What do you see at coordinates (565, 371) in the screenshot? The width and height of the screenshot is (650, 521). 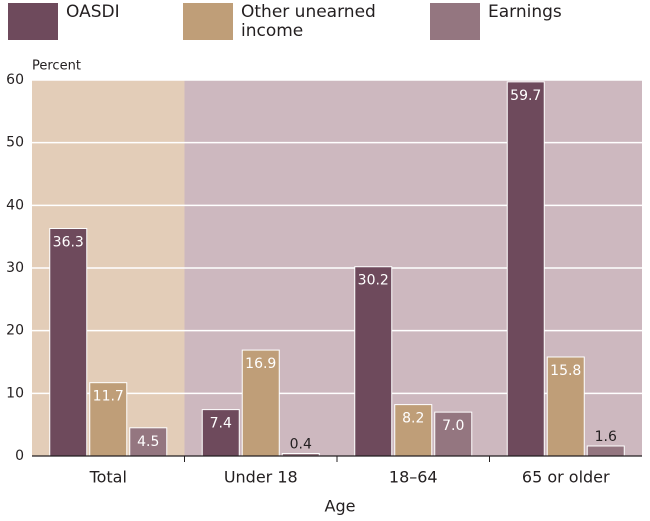 I see `value-label: 15.8` at bounding box center [565, 371].